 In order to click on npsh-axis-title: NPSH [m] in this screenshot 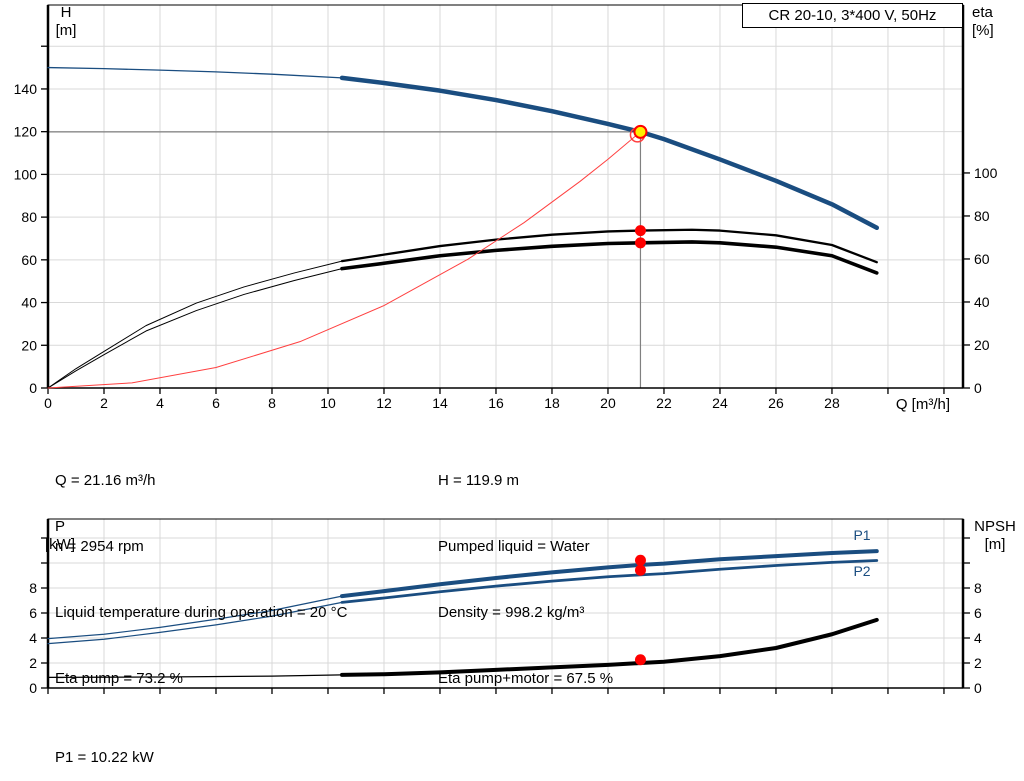, I will do `click(995, 536)`.